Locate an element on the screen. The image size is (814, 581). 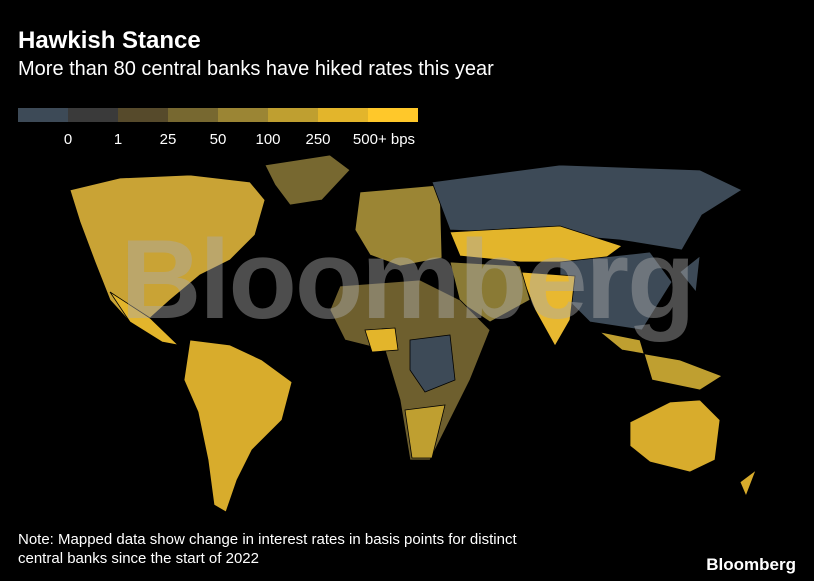
legend-label: 50 is located at coordinates (218, 139).